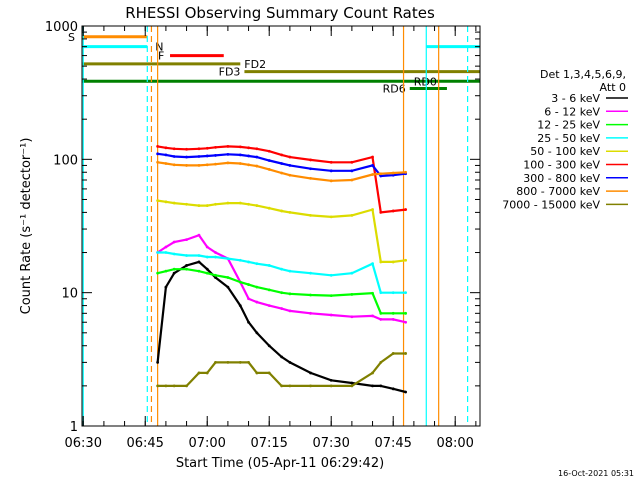 The width and height of the screenshot is (640, 480). What do you see at coordinates (230, 72) in the screenshot?
I see `flag-label-fd3: FD3` at bounding box center [230, 72].